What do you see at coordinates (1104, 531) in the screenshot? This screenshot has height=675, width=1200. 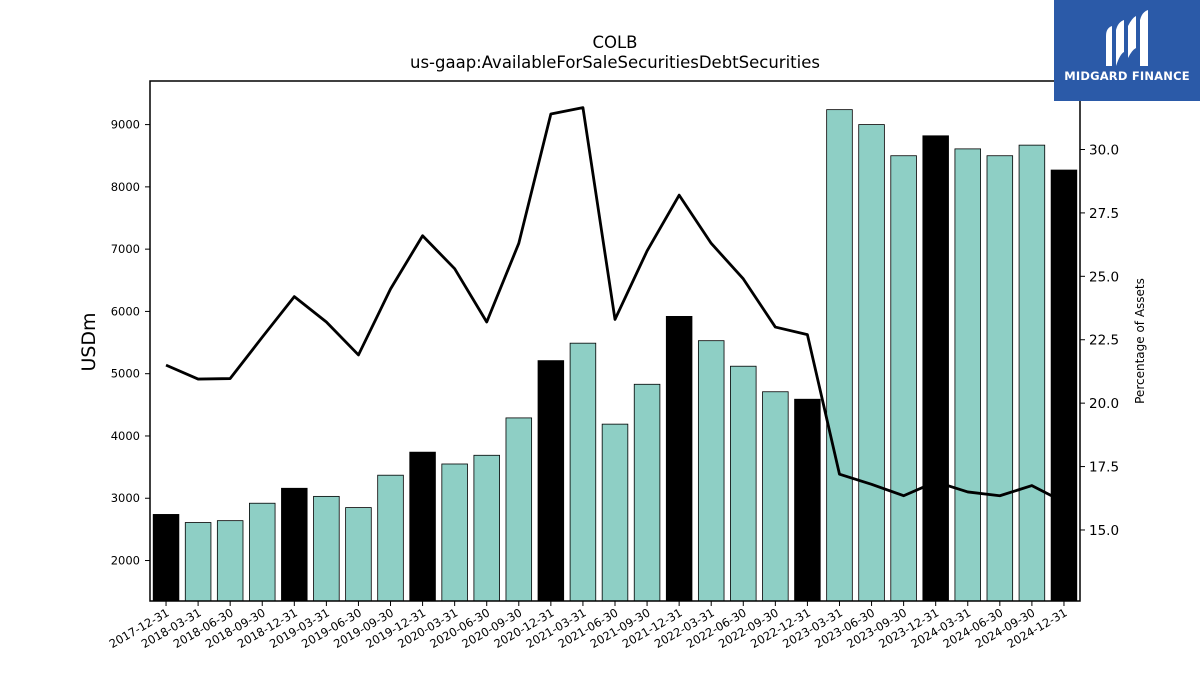 I see `y2-tick-label: 15.0` at bounding box center [1104, 531].